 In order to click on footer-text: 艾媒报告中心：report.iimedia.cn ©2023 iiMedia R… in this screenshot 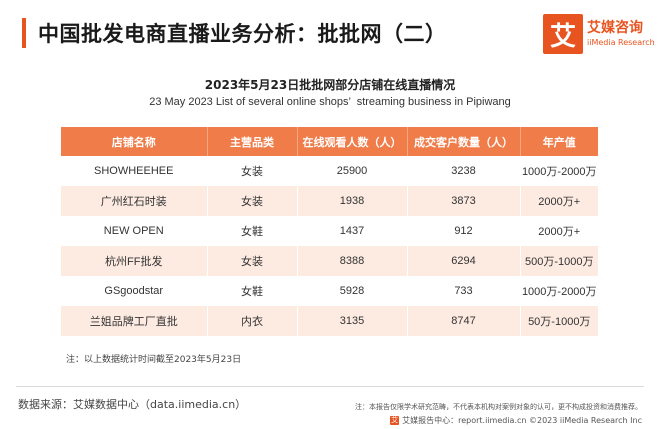, I will do `click(522, 420)`.